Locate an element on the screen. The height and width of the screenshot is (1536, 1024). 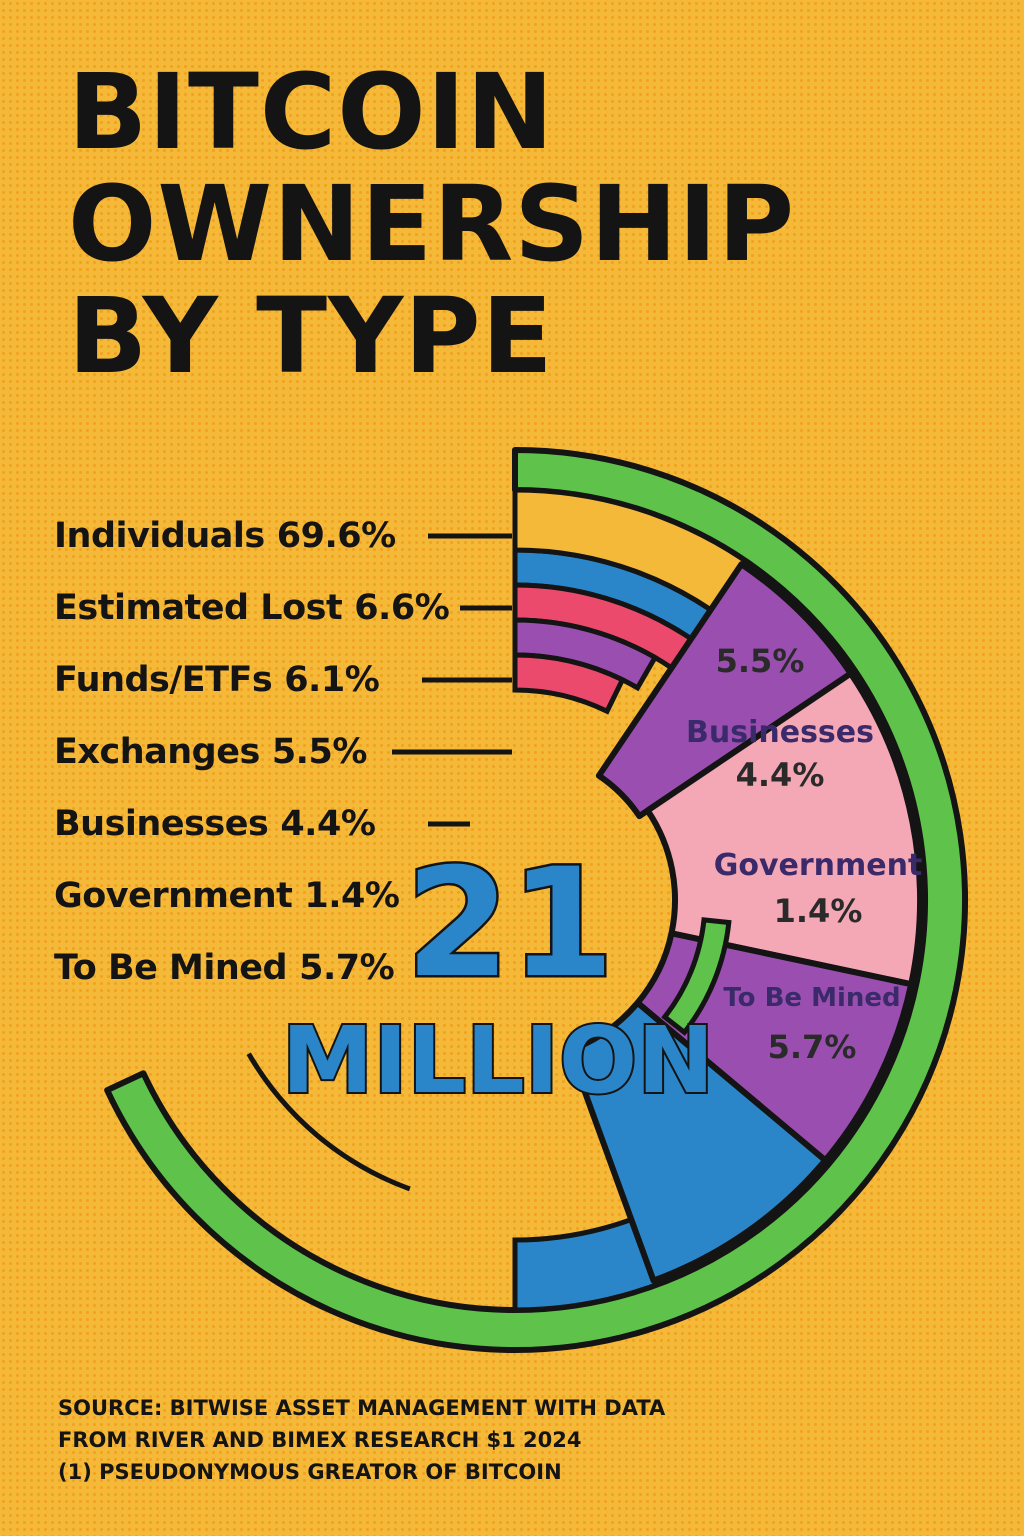
legend-item-estimated-lost: Estimated Lost 6.6% is located at coordinates (252, 608).